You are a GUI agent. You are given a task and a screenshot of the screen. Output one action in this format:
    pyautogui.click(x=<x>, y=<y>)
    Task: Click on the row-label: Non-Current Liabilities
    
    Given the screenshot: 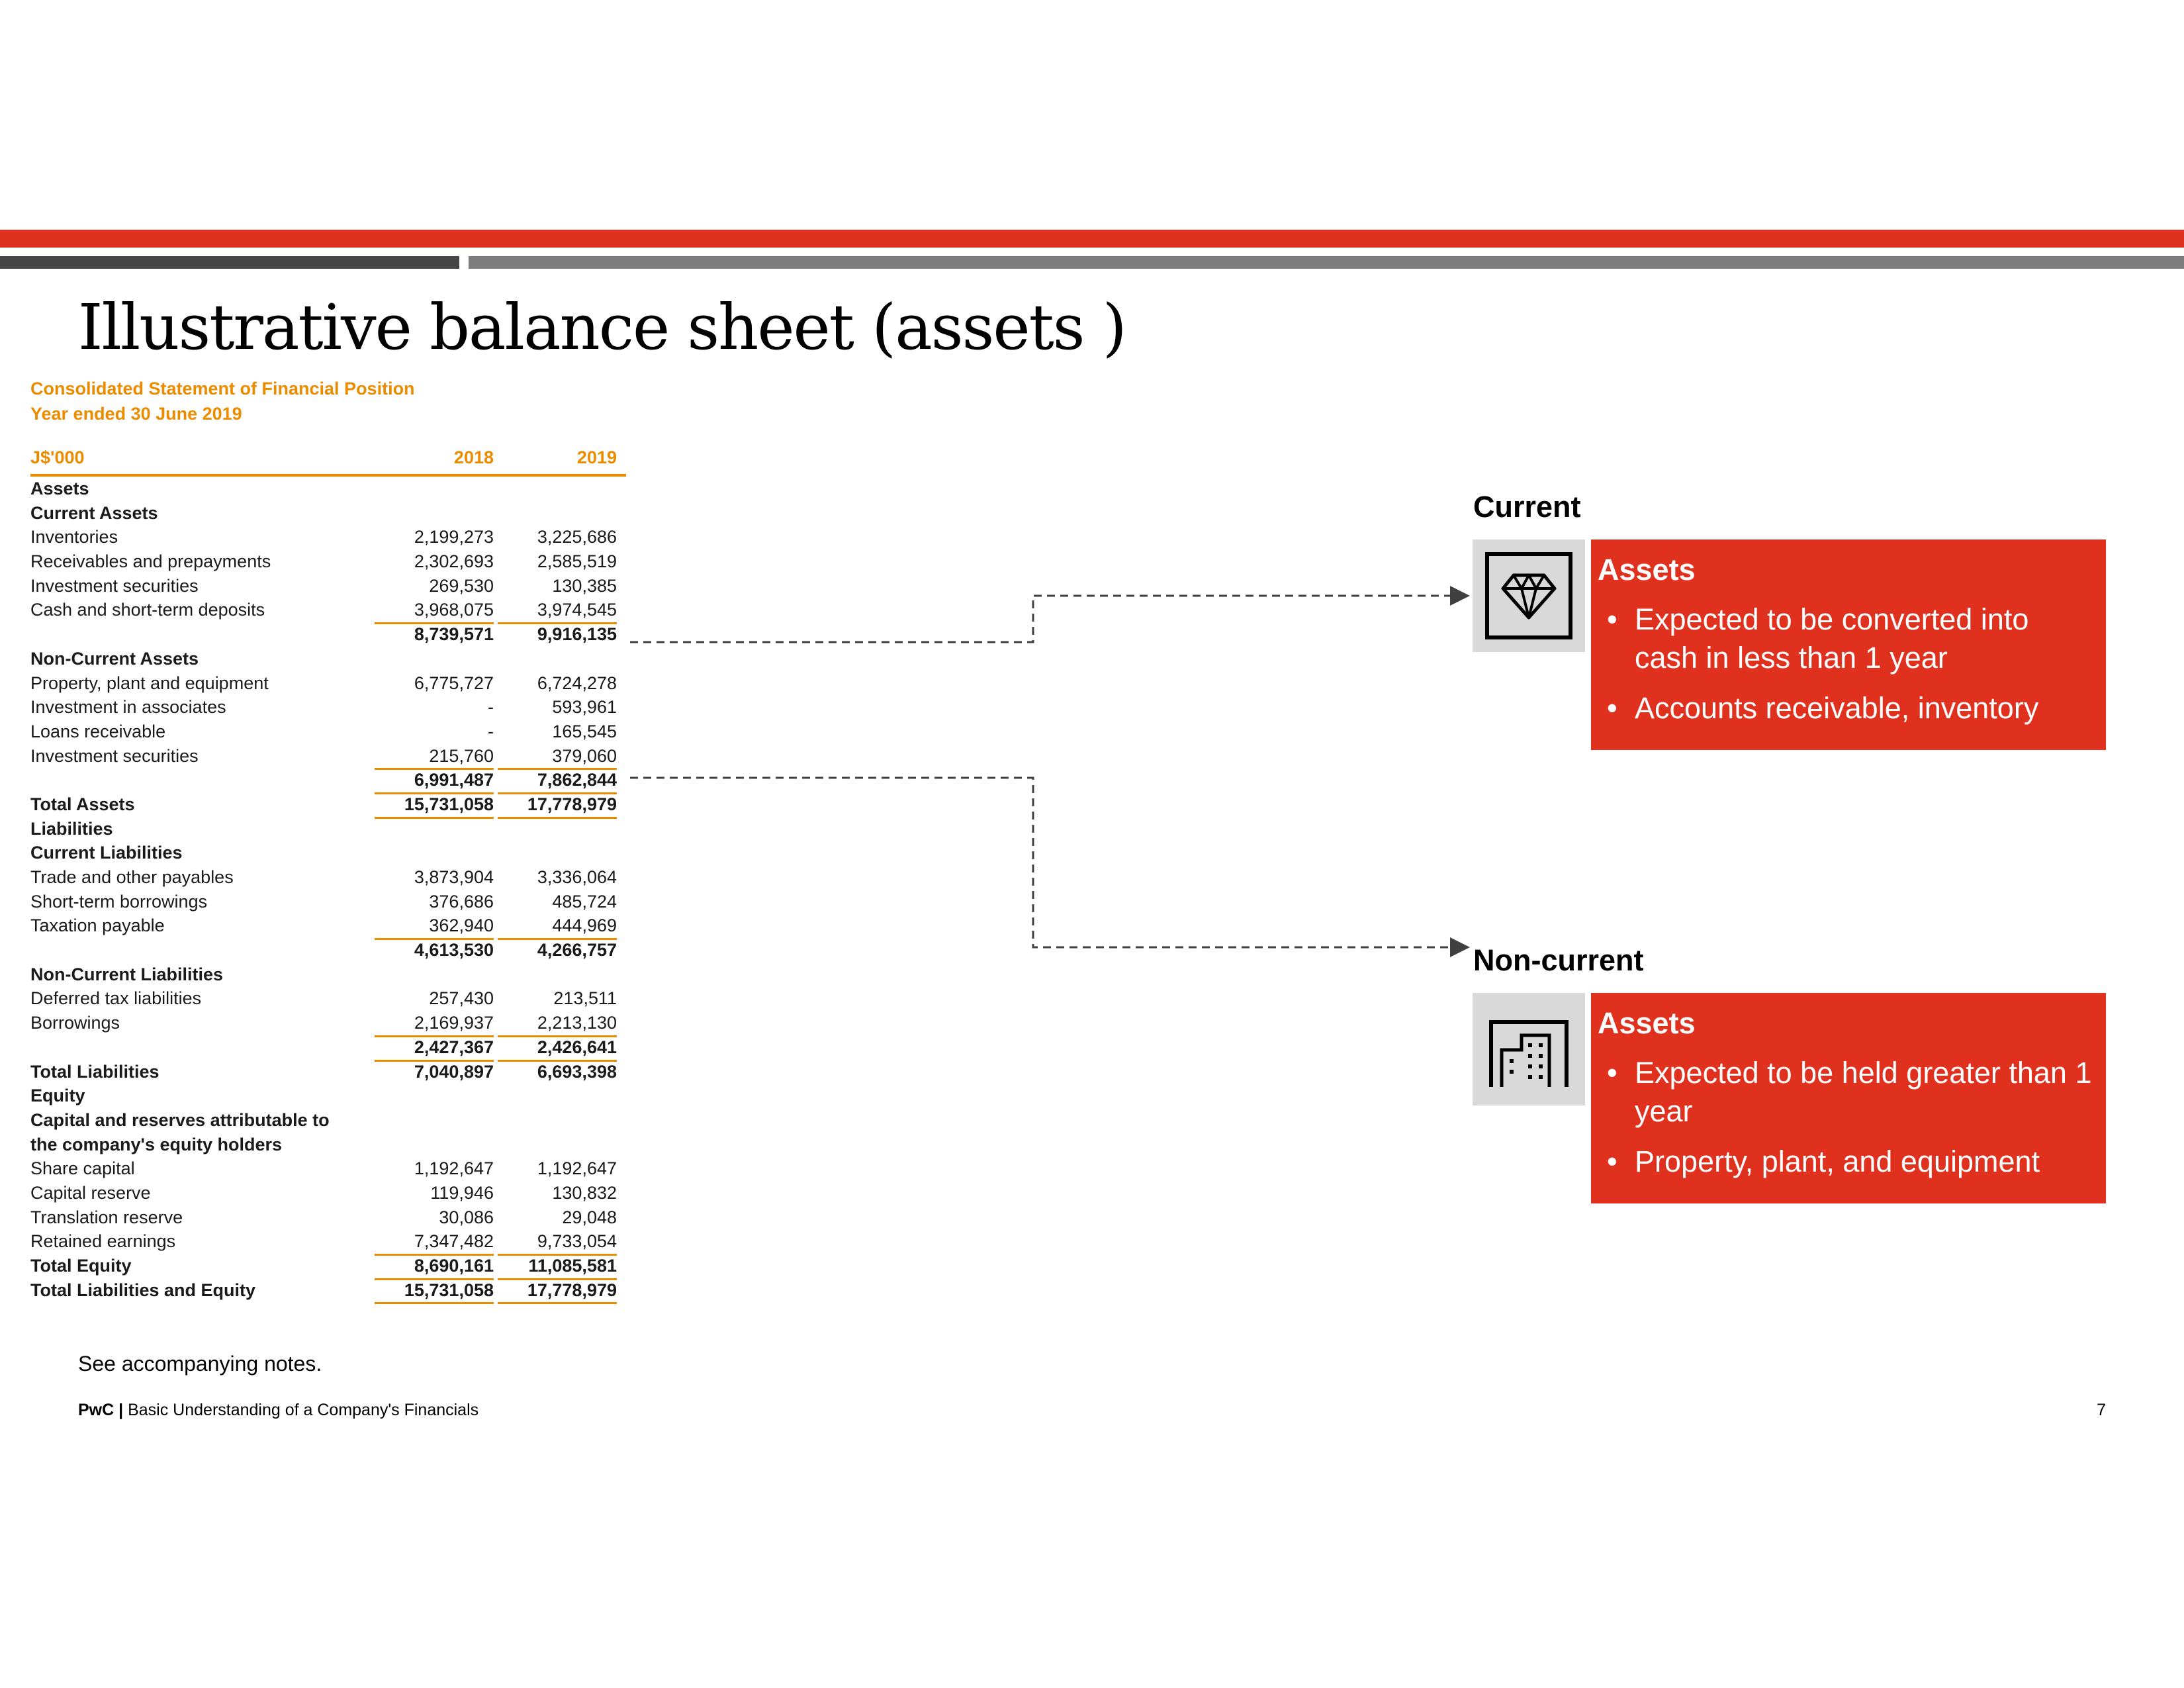 What is the action you would take?
    pyautogui.click(x=127, y=974)
    